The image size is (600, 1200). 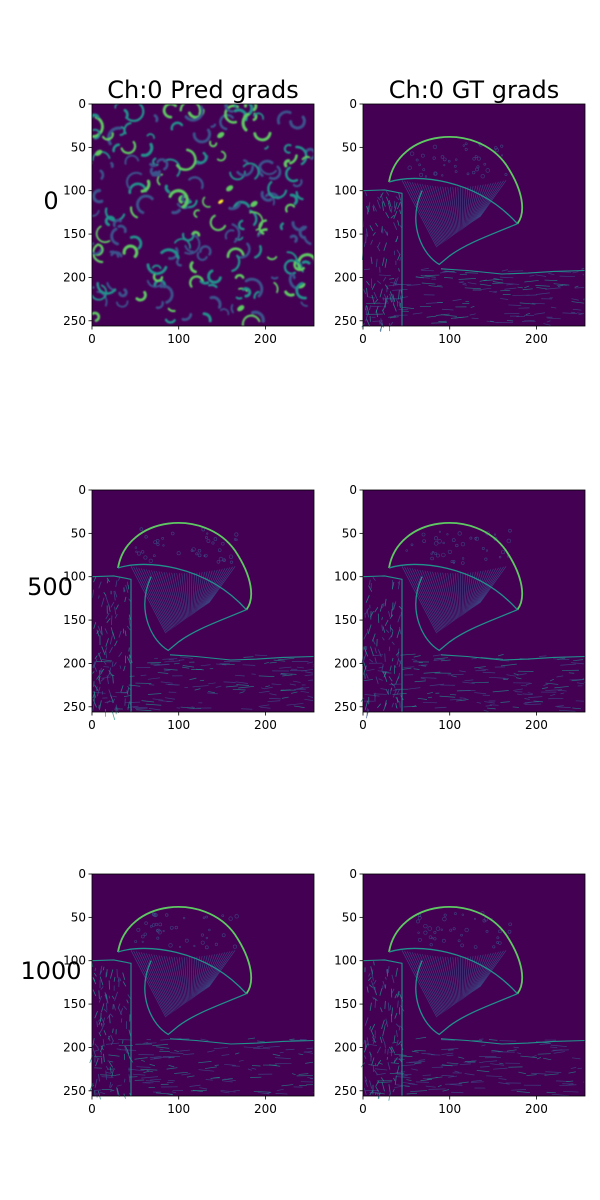 What do you see at coordinates (474, 90) in the screenshot?
I see `column-title: Ch:0 GT grads` at bounding box center [474, 90].